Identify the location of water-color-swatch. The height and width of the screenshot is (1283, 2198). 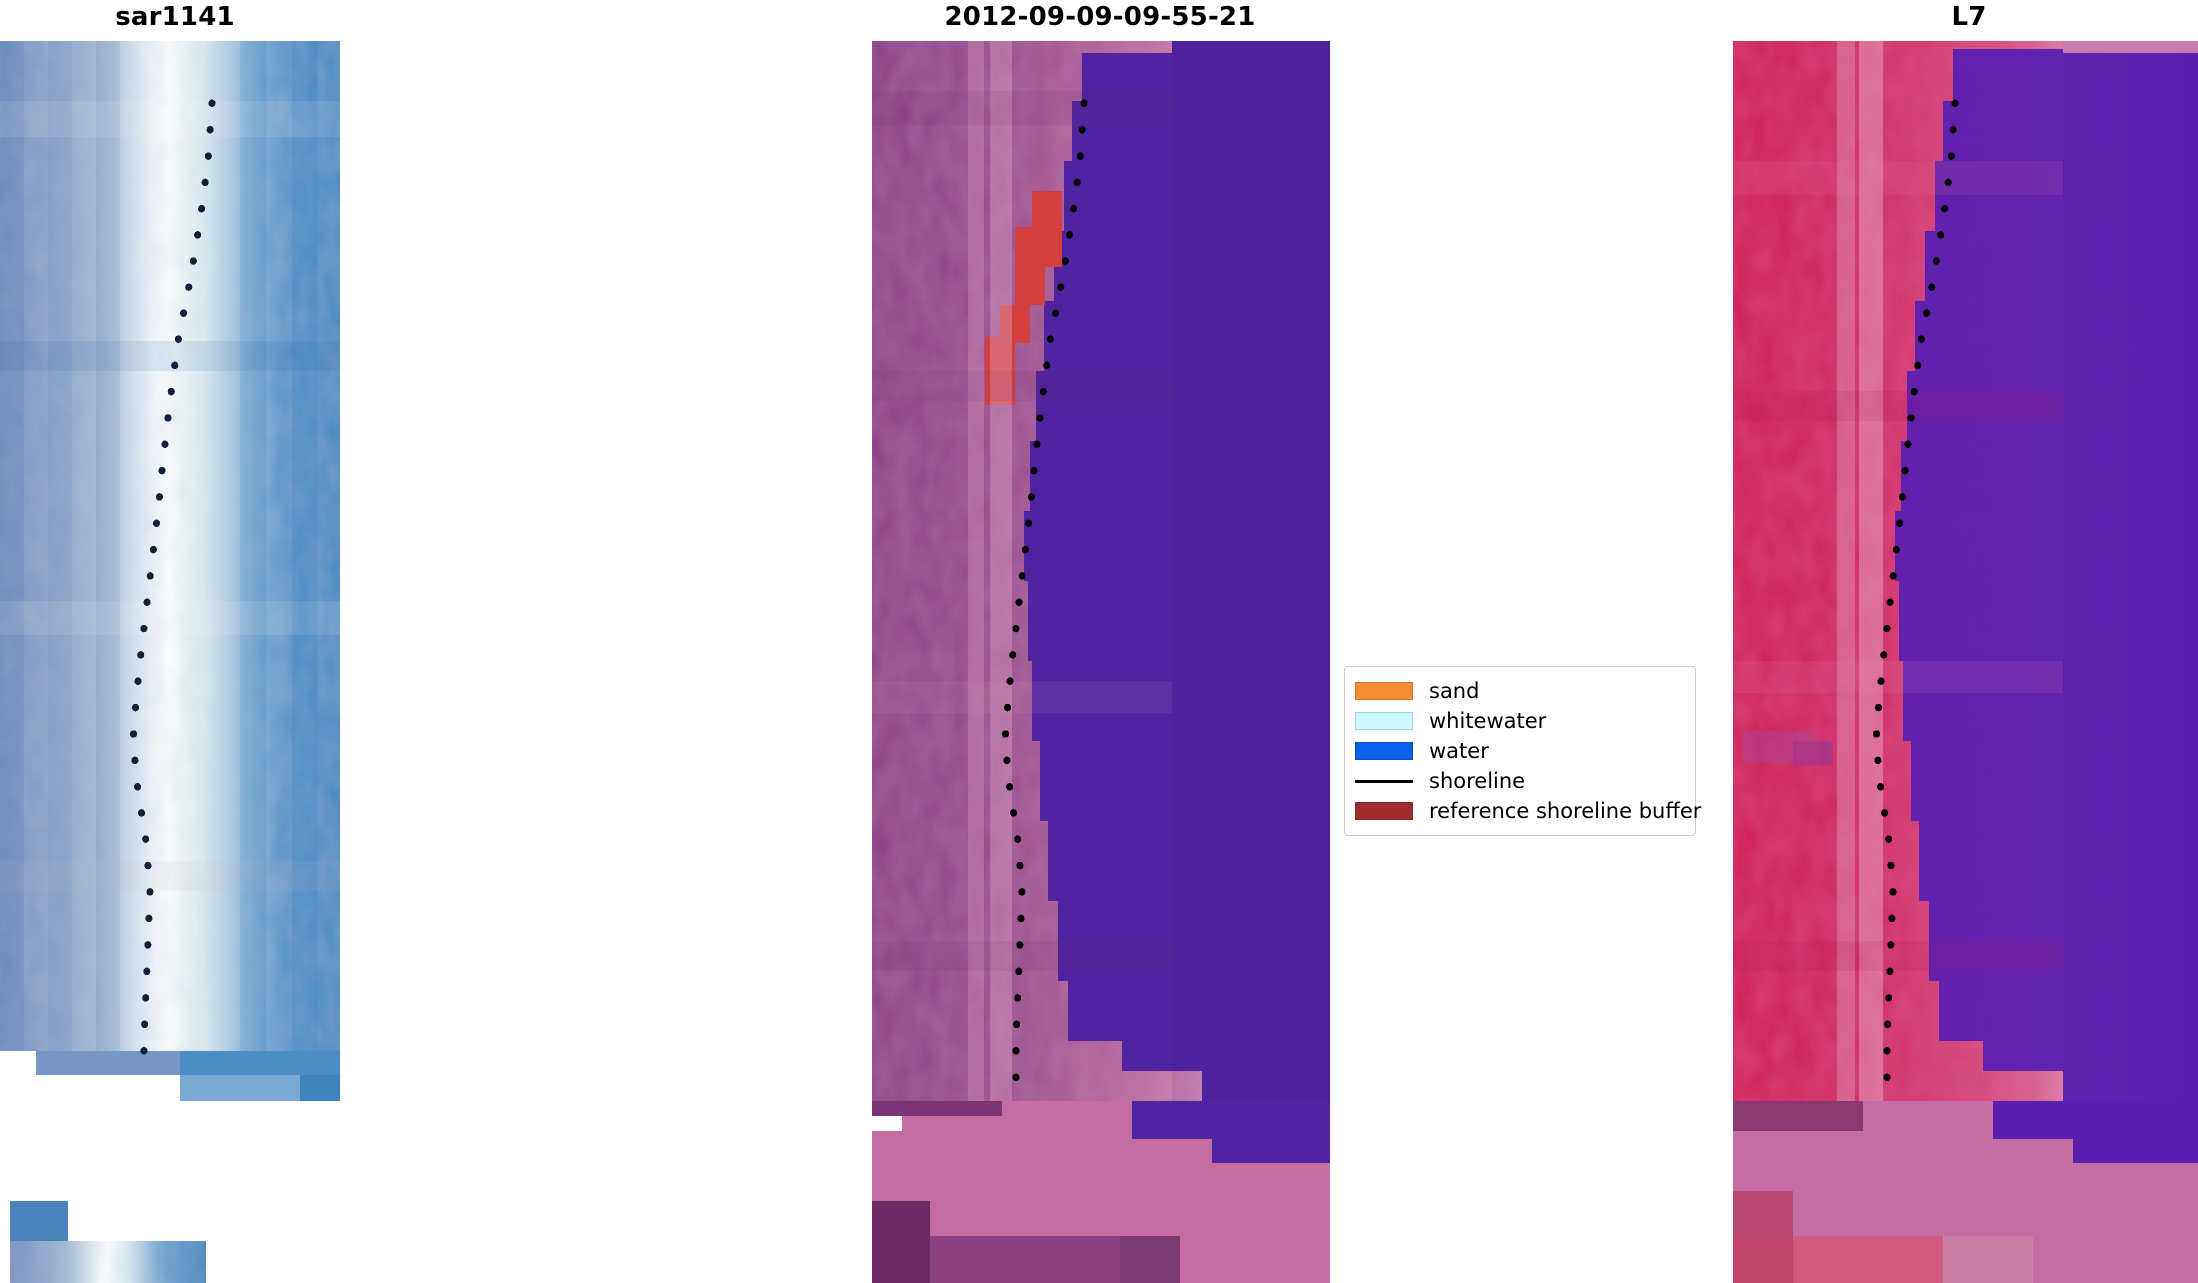
(1384, 751).